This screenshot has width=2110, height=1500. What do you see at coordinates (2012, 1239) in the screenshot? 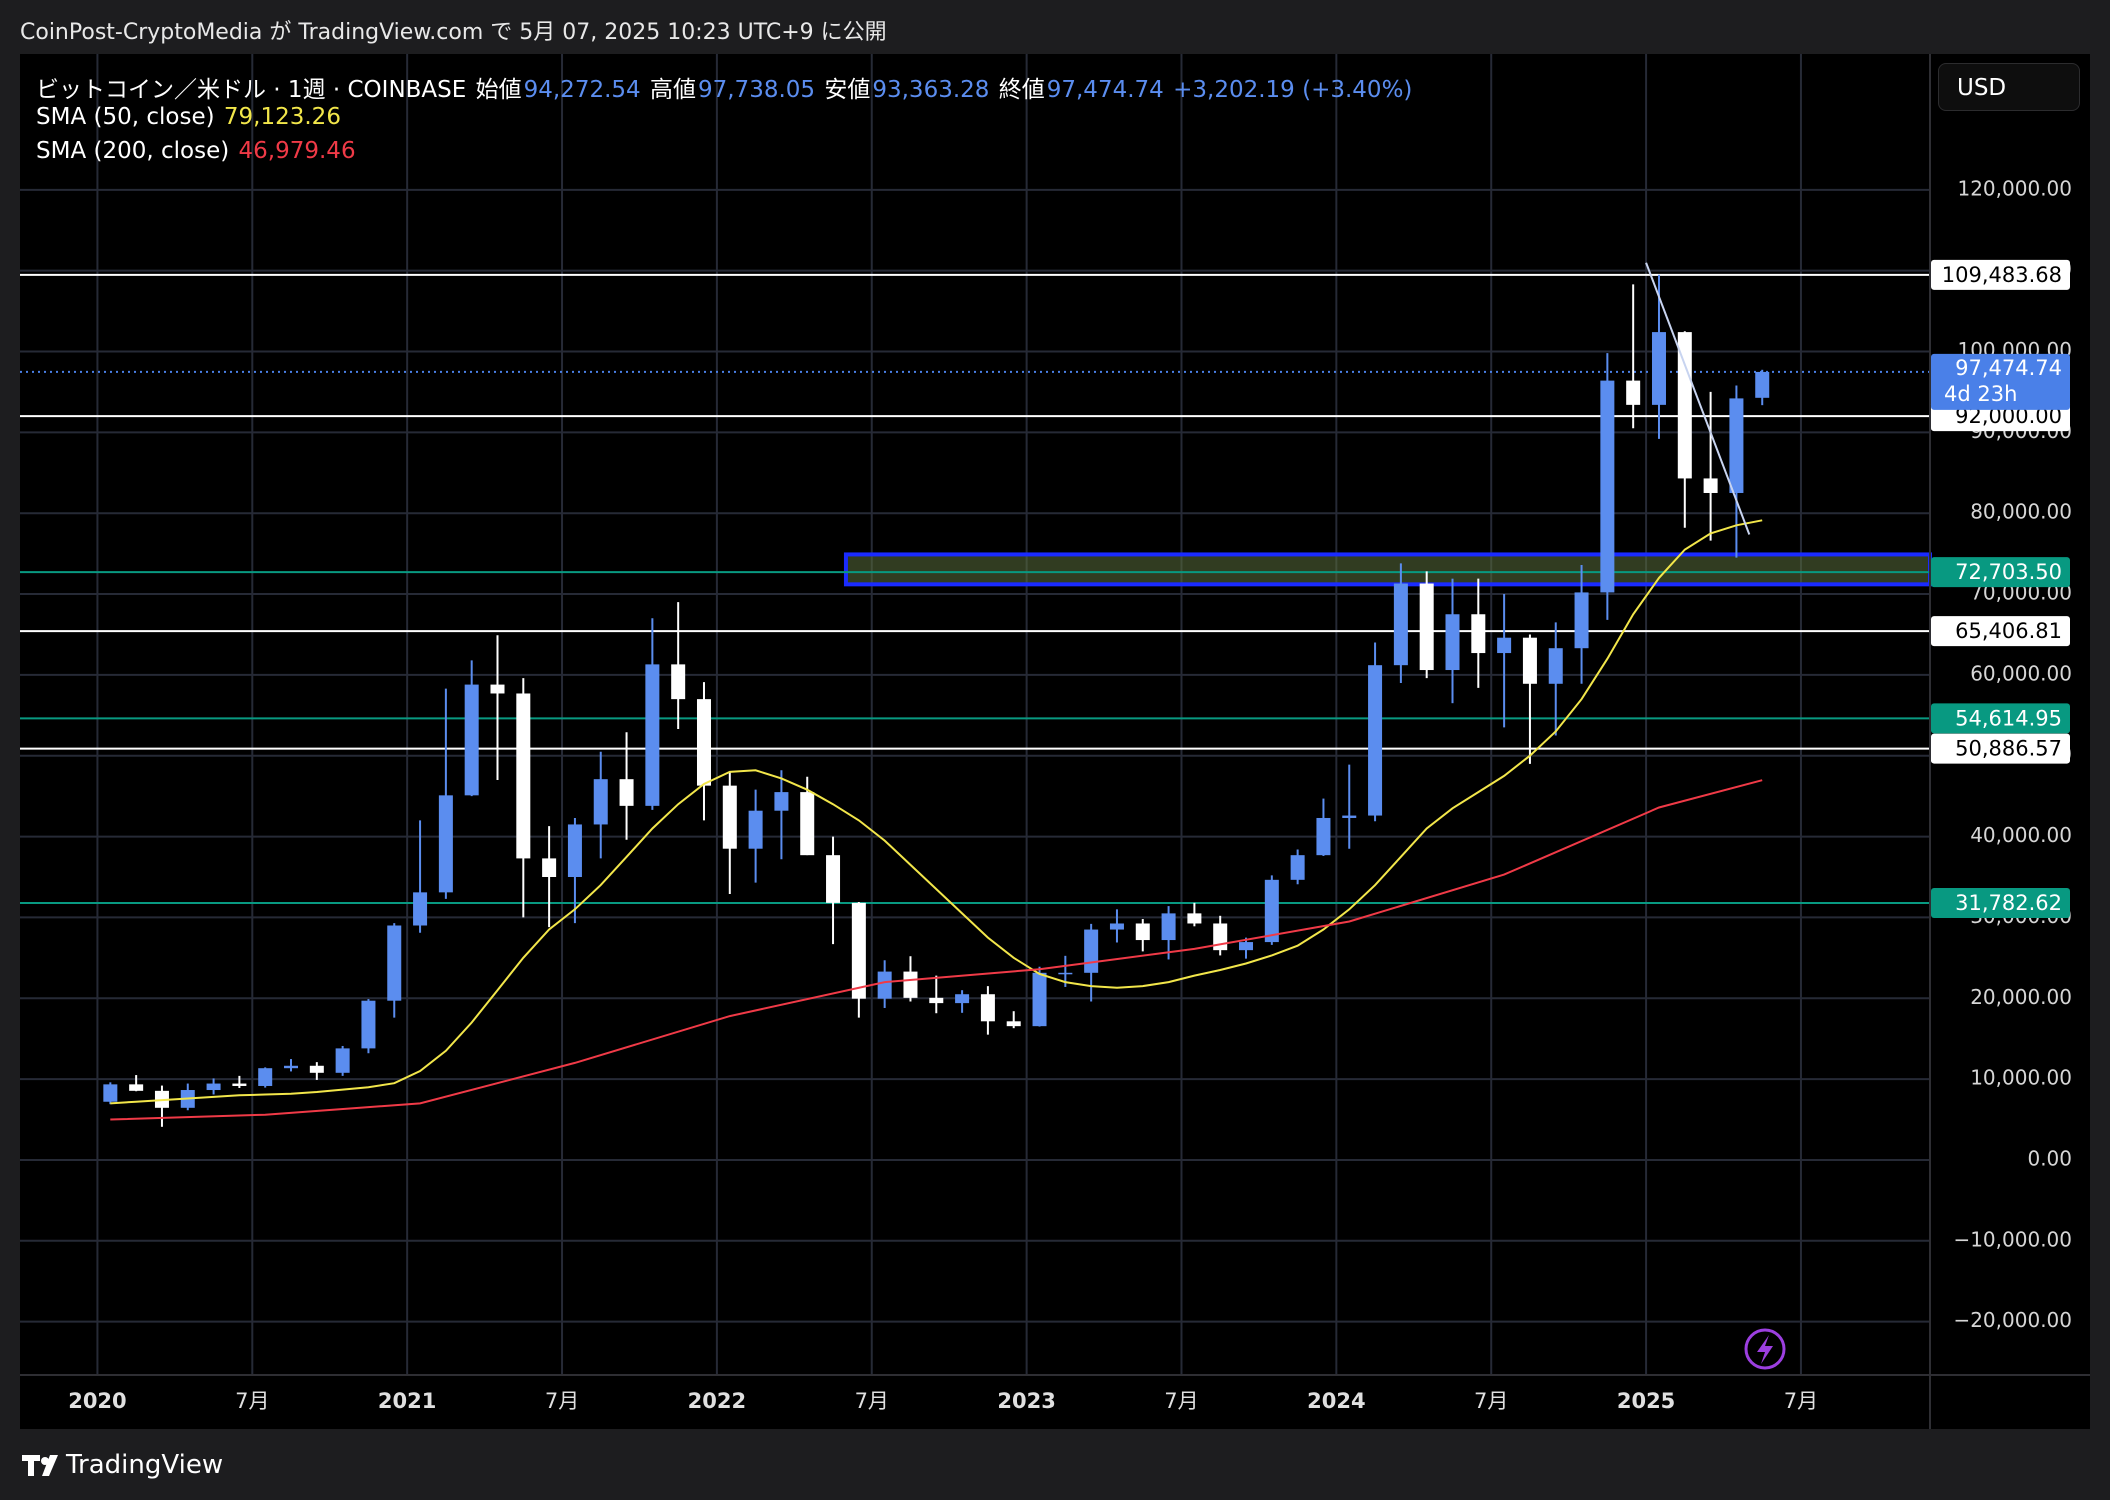
I see `y-tick-label: −10,000.00` at bounding box center [2012, 1239].